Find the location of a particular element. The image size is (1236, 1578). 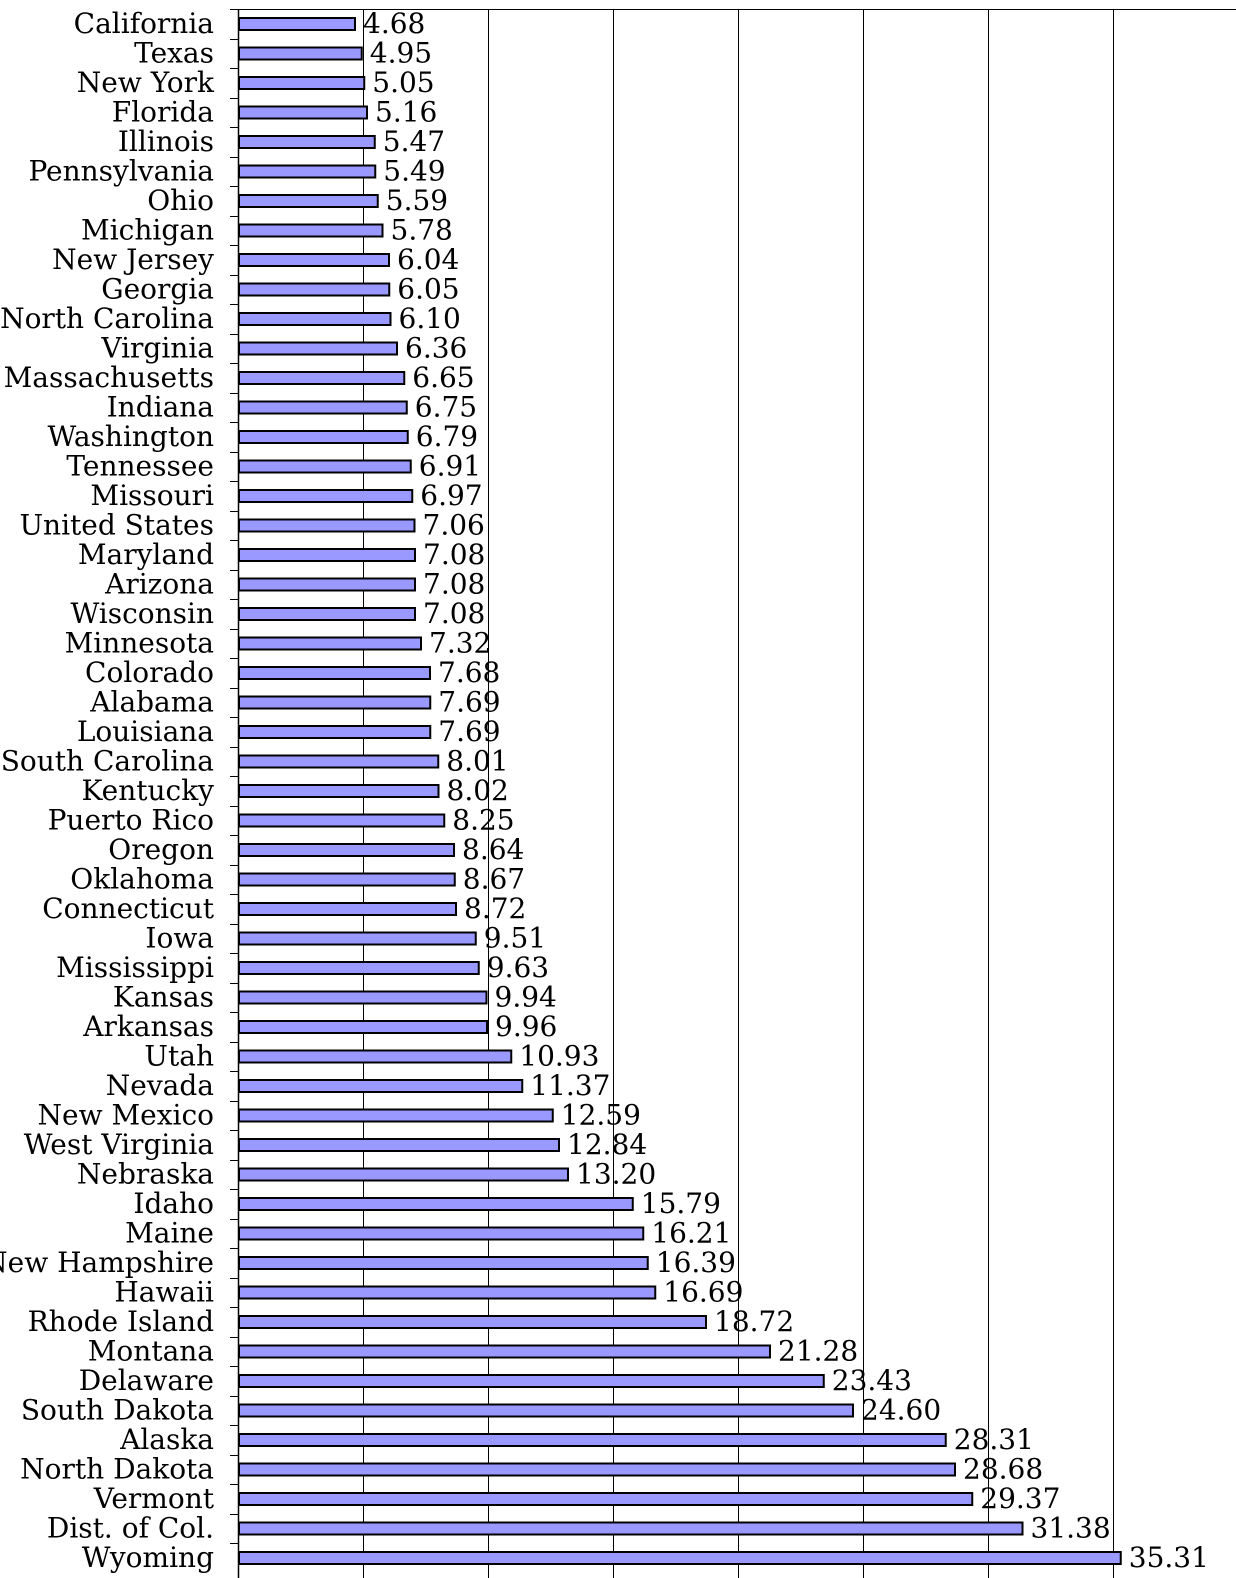

category-label: Dist. of Col. is located at coordinates (130, 1528).